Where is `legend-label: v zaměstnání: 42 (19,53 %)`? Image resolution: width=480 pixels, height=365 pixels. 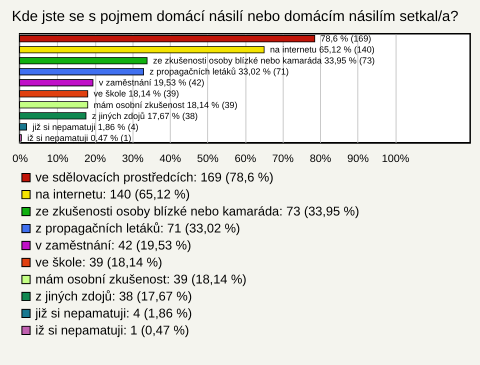 legend-label: v zaměstnání: 42 (19,53 %) is located at coordinates (113, 244).